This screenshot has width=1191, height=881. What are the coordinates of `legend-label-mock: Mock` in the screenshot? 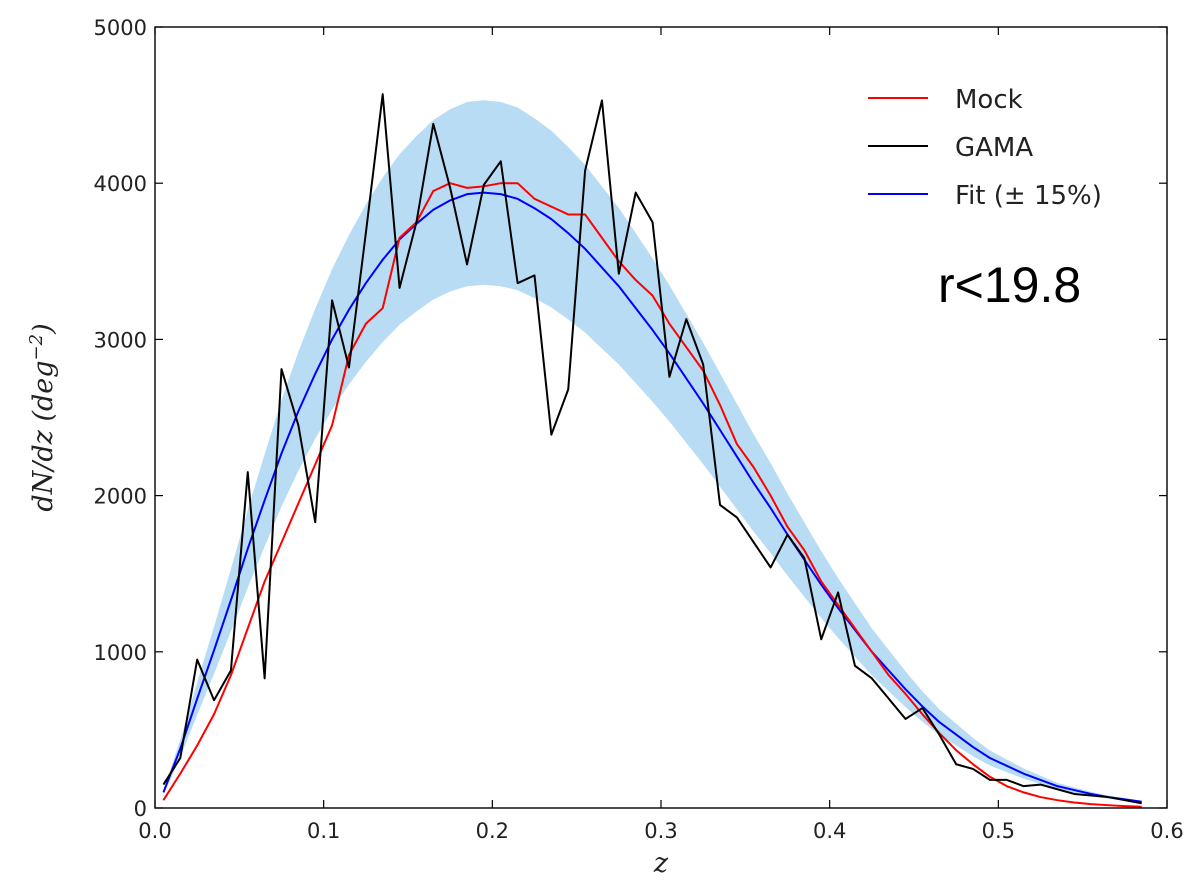 It's located at (989, 100).